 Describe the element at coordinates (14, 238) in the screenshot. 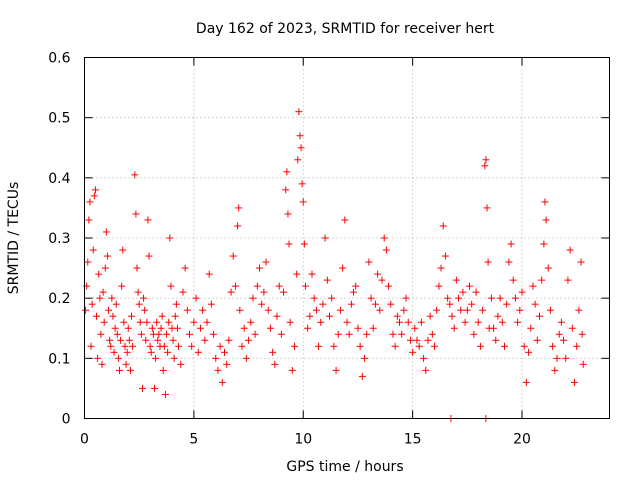

I see `y-axis-label: SRMTID / TECUs` at that location.